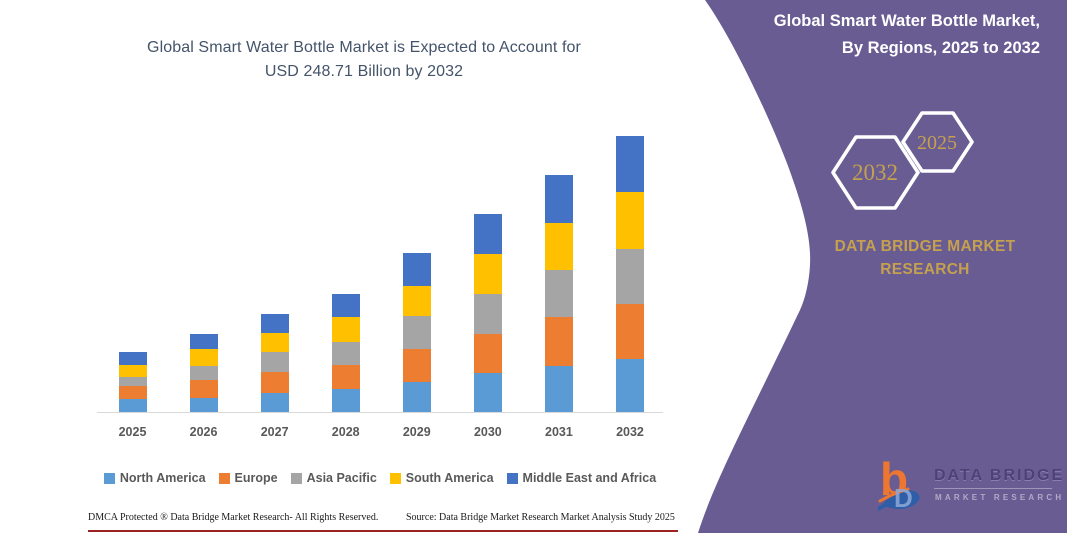  I want to click on panel-title-line2: By Regions, 2025 to 2032, so click(940, 48).